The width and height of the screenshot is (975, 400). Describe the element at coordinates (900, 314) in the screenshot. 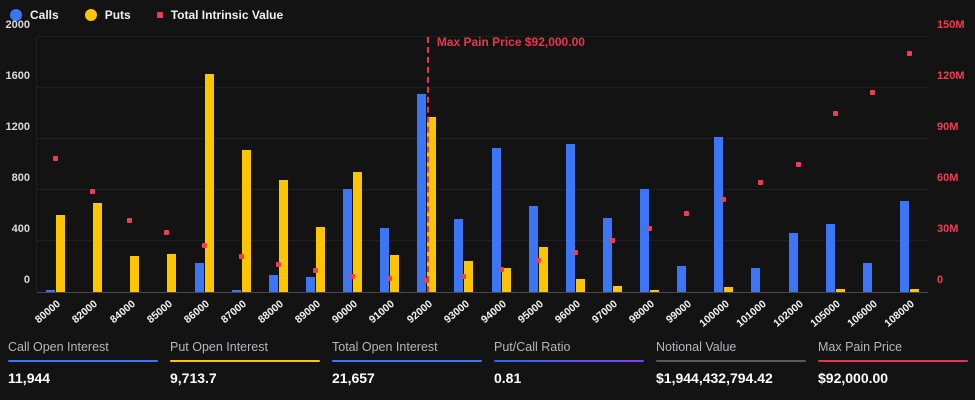

I see `x-axis-tick-label: 108000` at that location.